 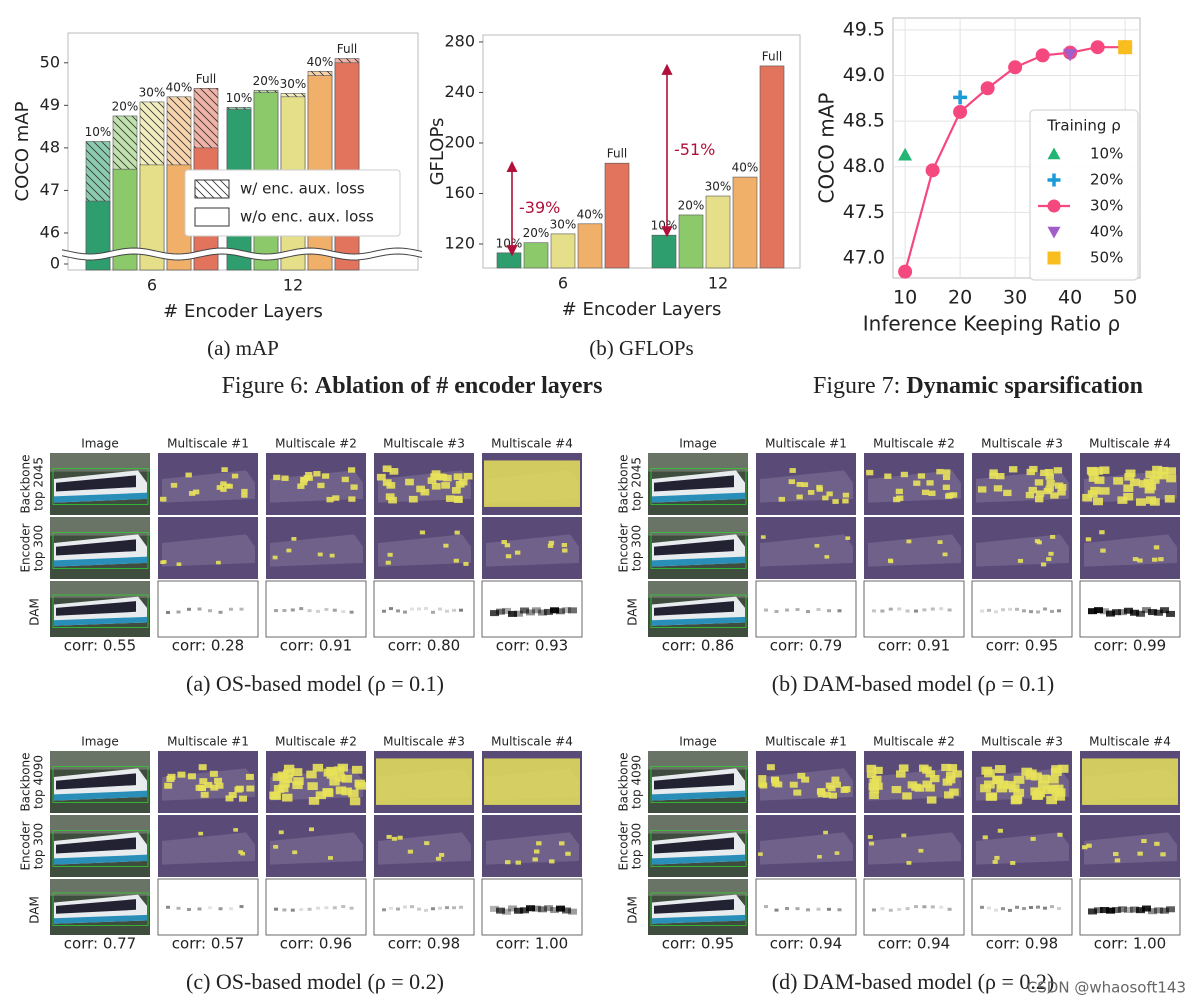 What do you see at coordinates (316, 907) in the screenshot?
I see `dam-map` at bounding box center [316, 907].